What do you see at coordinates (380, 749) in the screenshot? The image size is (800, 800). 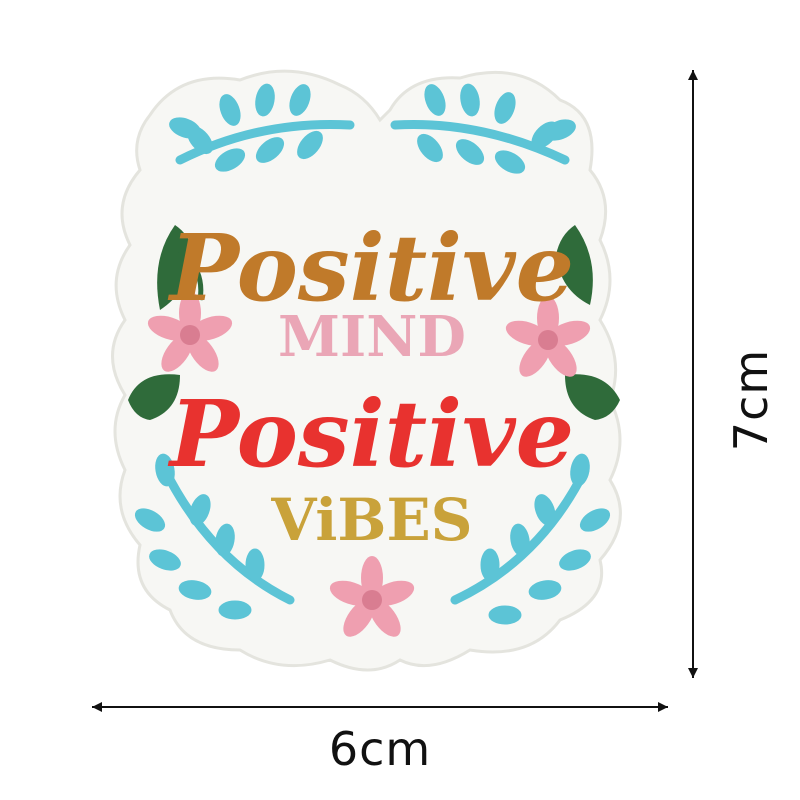 I see `width-label: 6cm` at bounding box center [380, 749].